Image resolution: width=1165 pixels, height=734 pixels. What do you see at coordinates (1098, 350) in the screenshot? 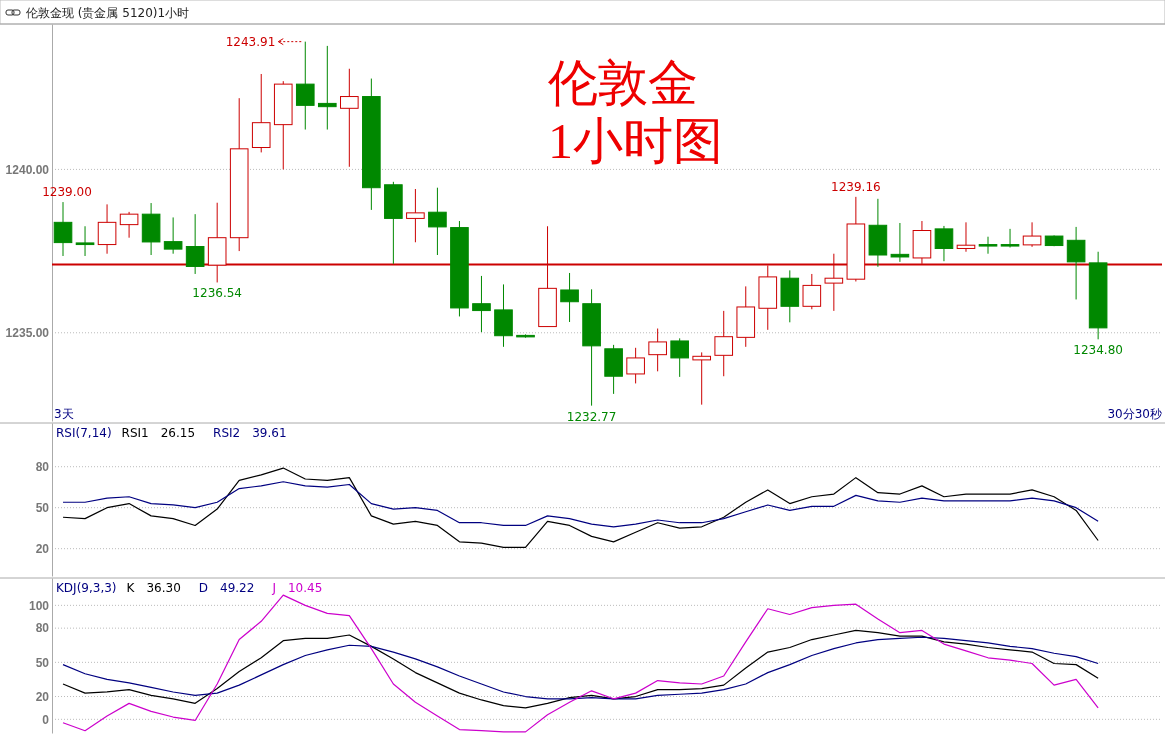
I see `annotation: 1234.80` at bounding box center [1098, 350].